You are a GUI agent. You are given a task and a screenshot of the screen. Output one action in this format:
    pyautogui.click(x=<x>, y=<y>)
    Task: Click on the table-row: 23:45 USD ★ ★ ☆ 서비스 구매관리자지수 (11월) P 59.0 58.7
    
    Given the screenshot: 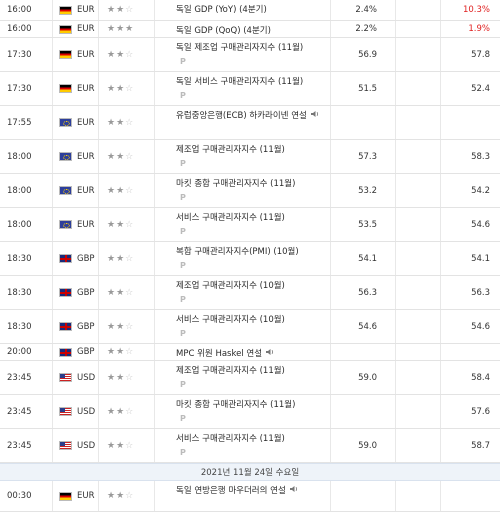 What is the action you would take?
    pyautogui.click(x=250, y=446)
    